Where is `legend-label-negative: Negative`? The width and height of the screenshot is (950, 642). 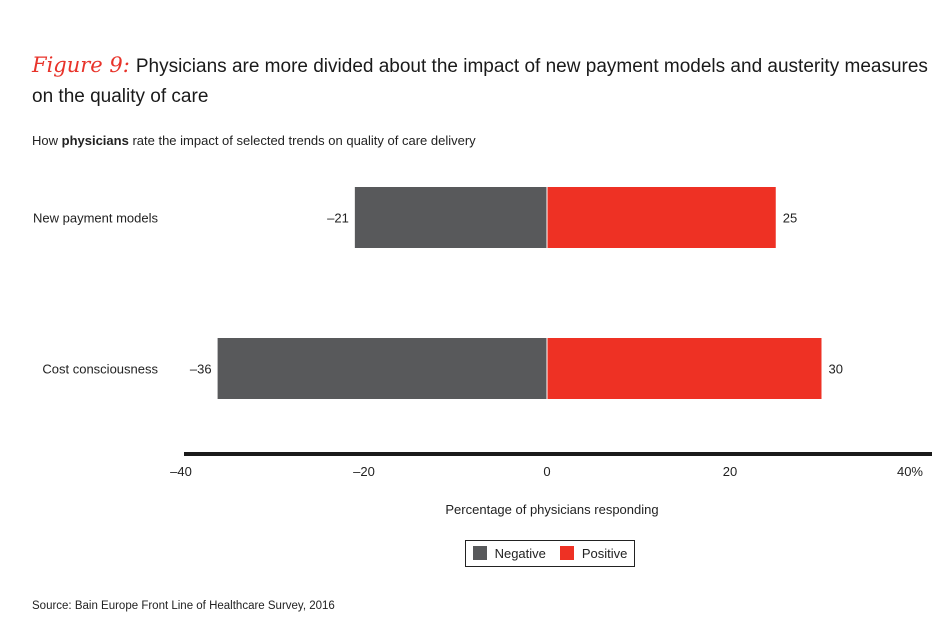 legend-label-negative: Negative is located at coordinates (520, 553).